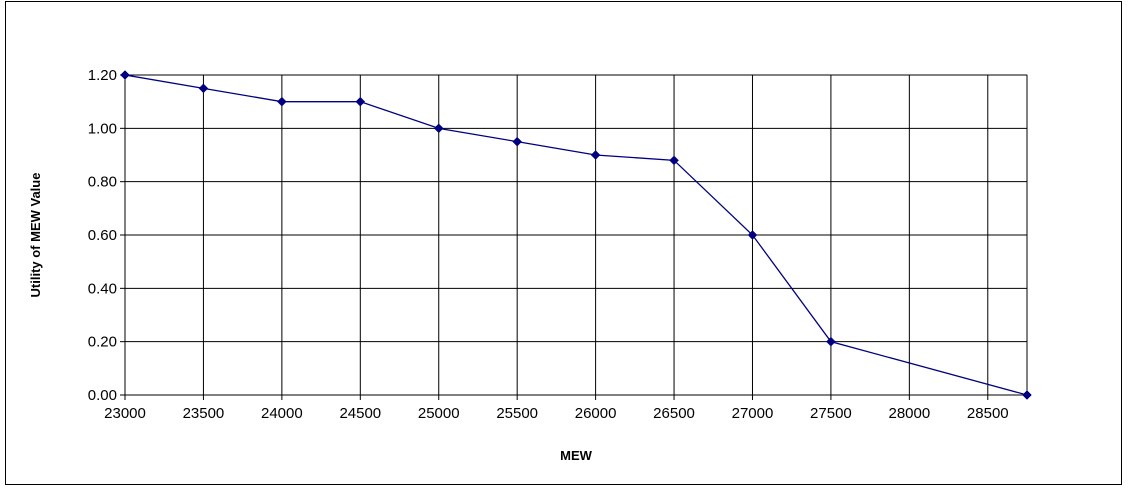 The image size is (1128, 489). I want to click on y-axis-title: Utility of MEW Value, so click(35, 235).